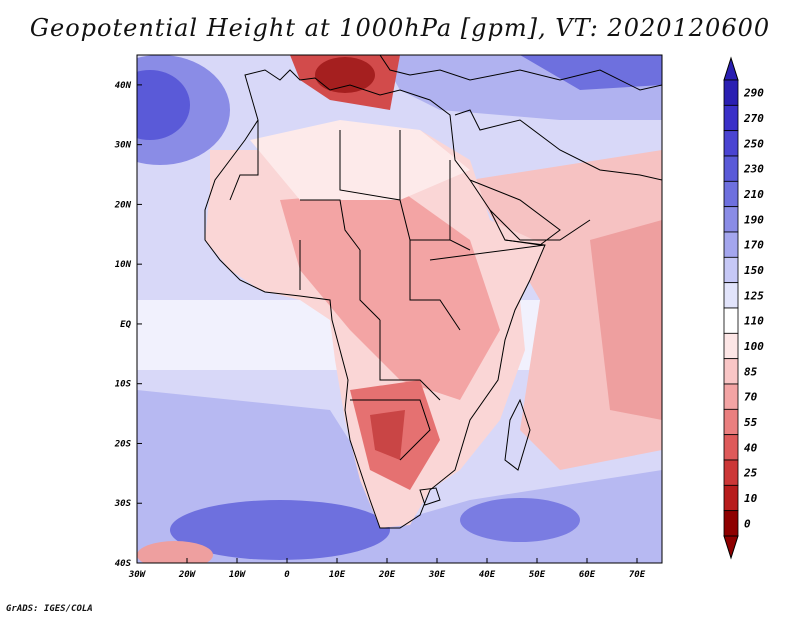 The image size is (800, 618). I want to click on south-africa-low-core, so click(387, 435).